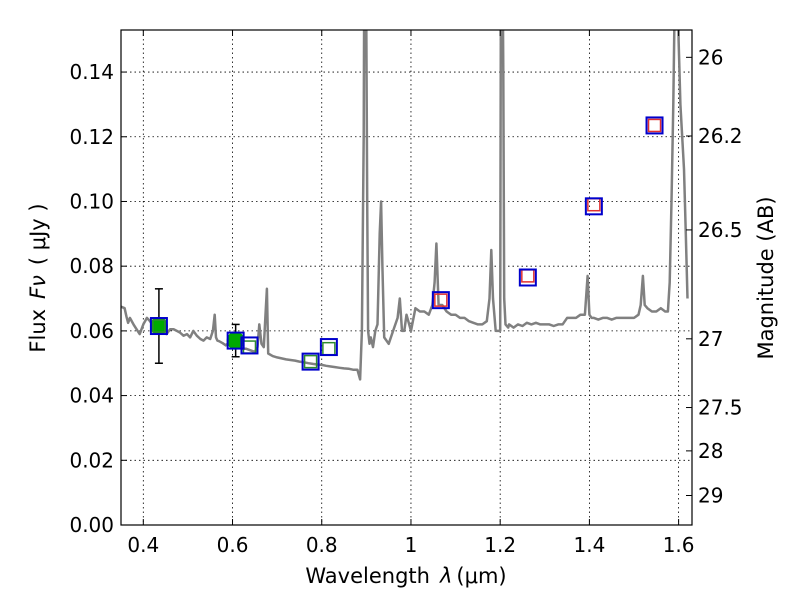 This screenshot has width=800, height=600. I want to click on y2-tick-label: 26.2, so click(720, 136).